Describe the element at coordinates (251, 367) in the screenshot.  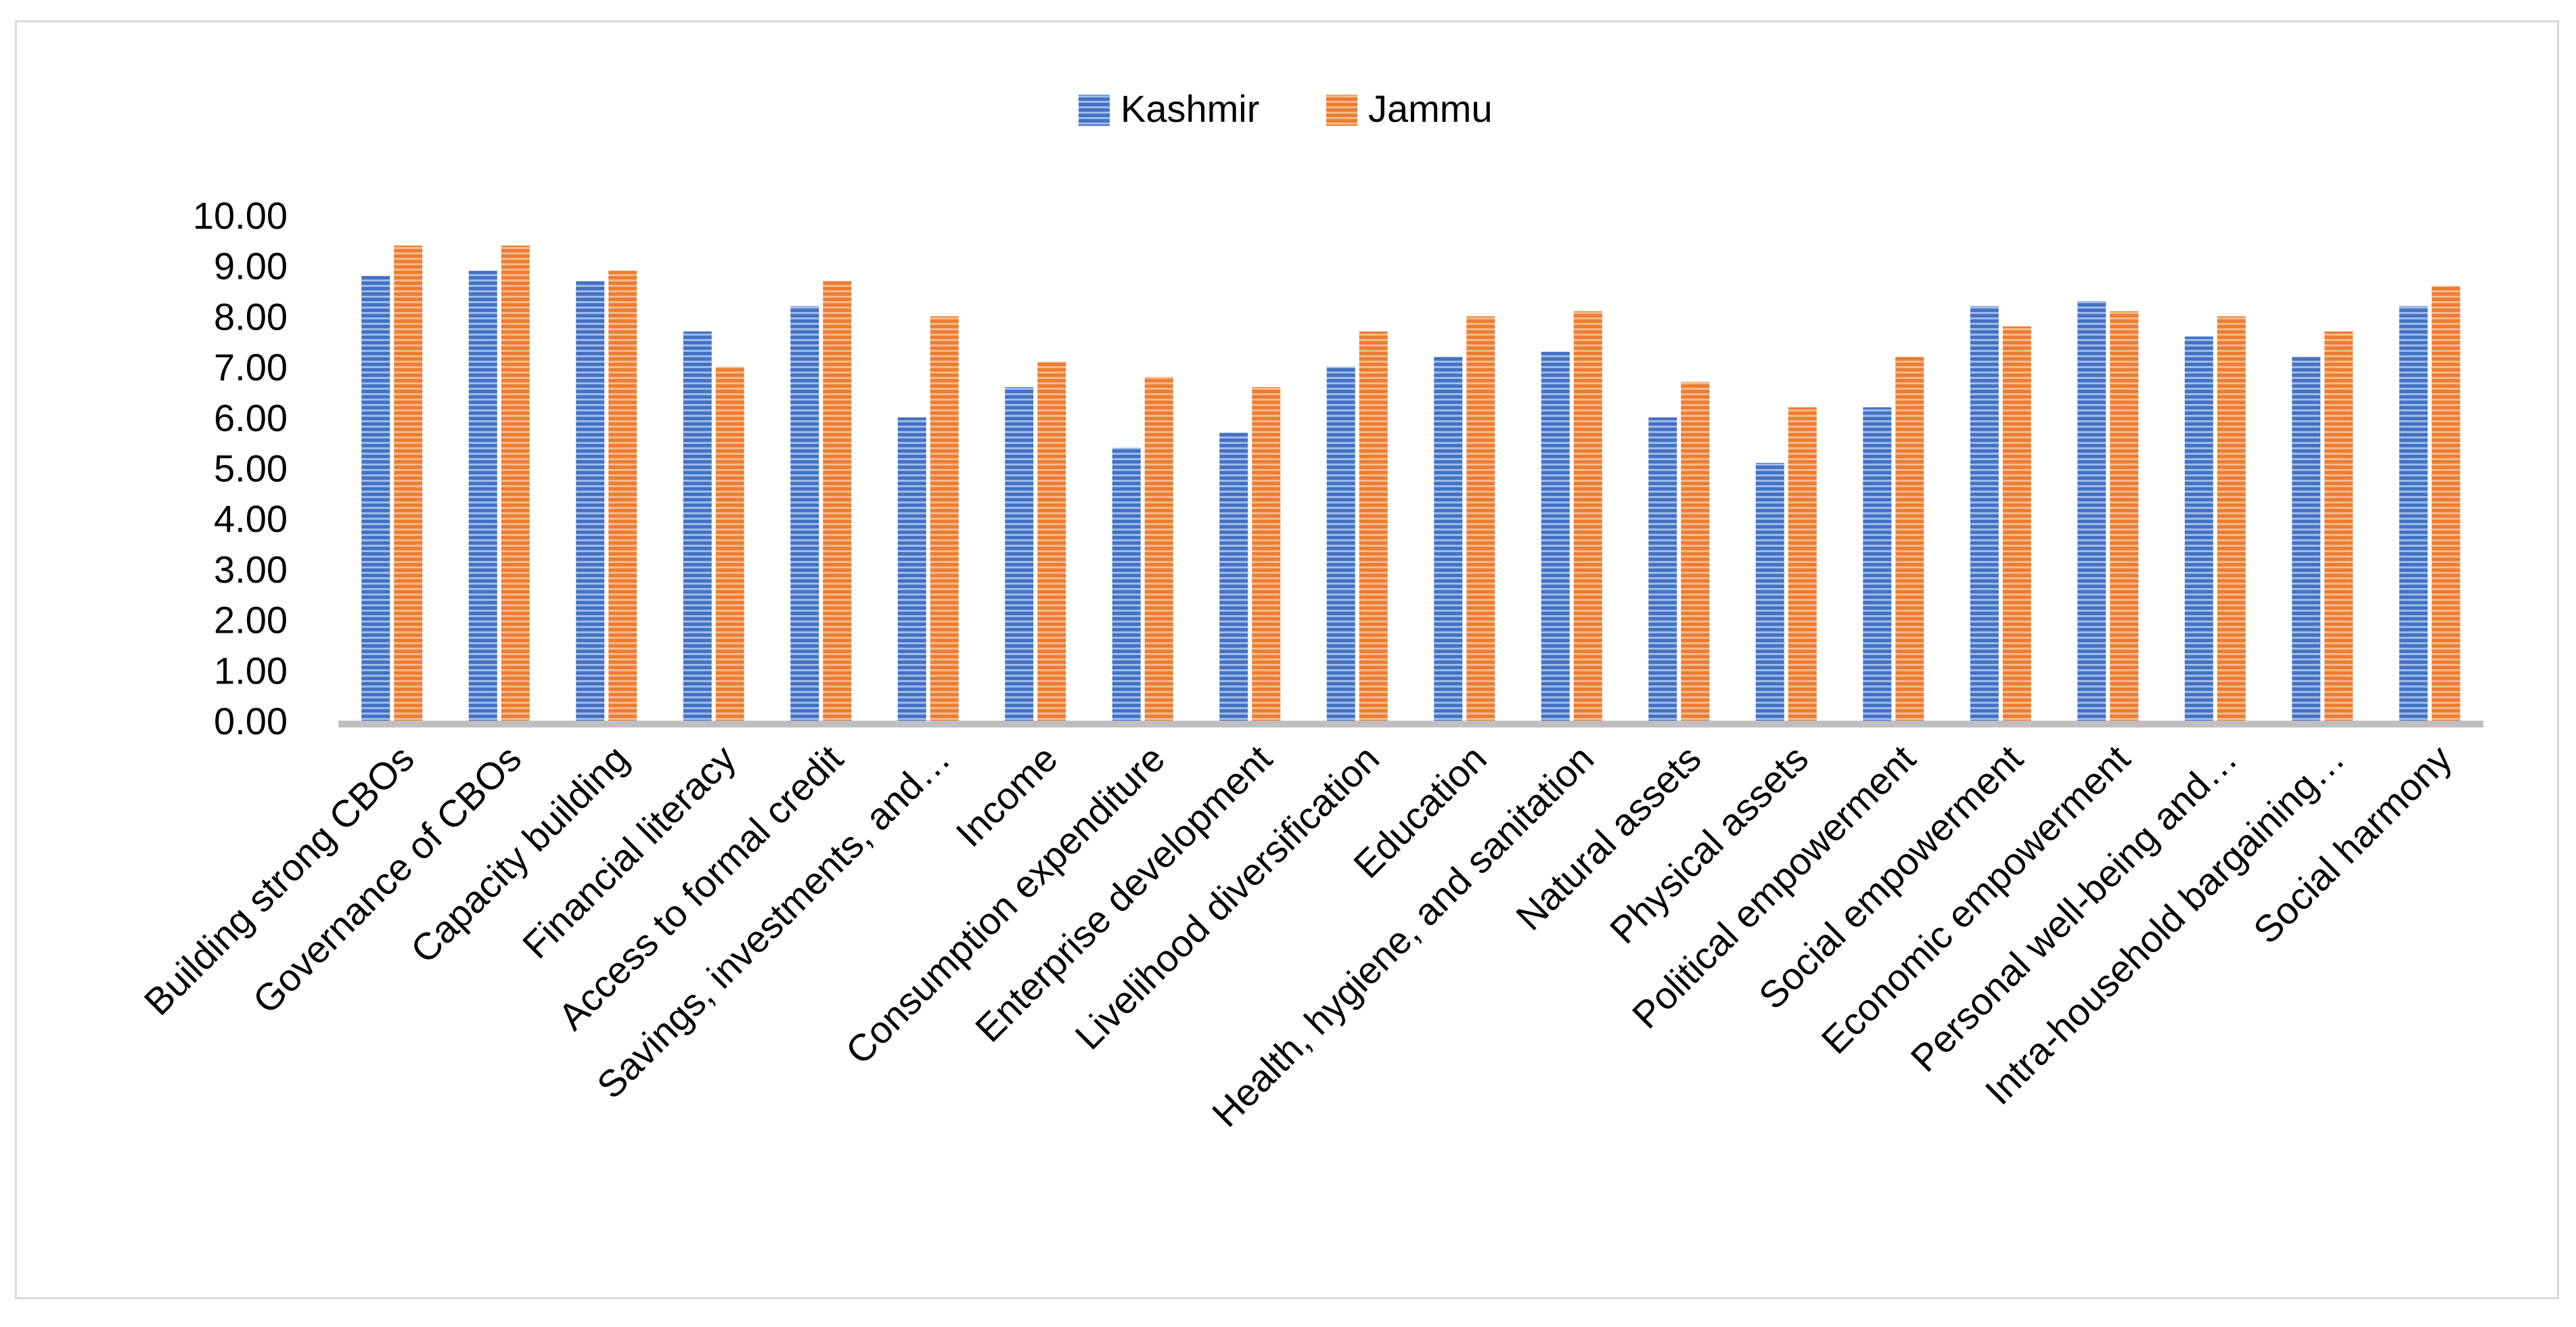
I see `y-tick-label: 7.00` at that location.